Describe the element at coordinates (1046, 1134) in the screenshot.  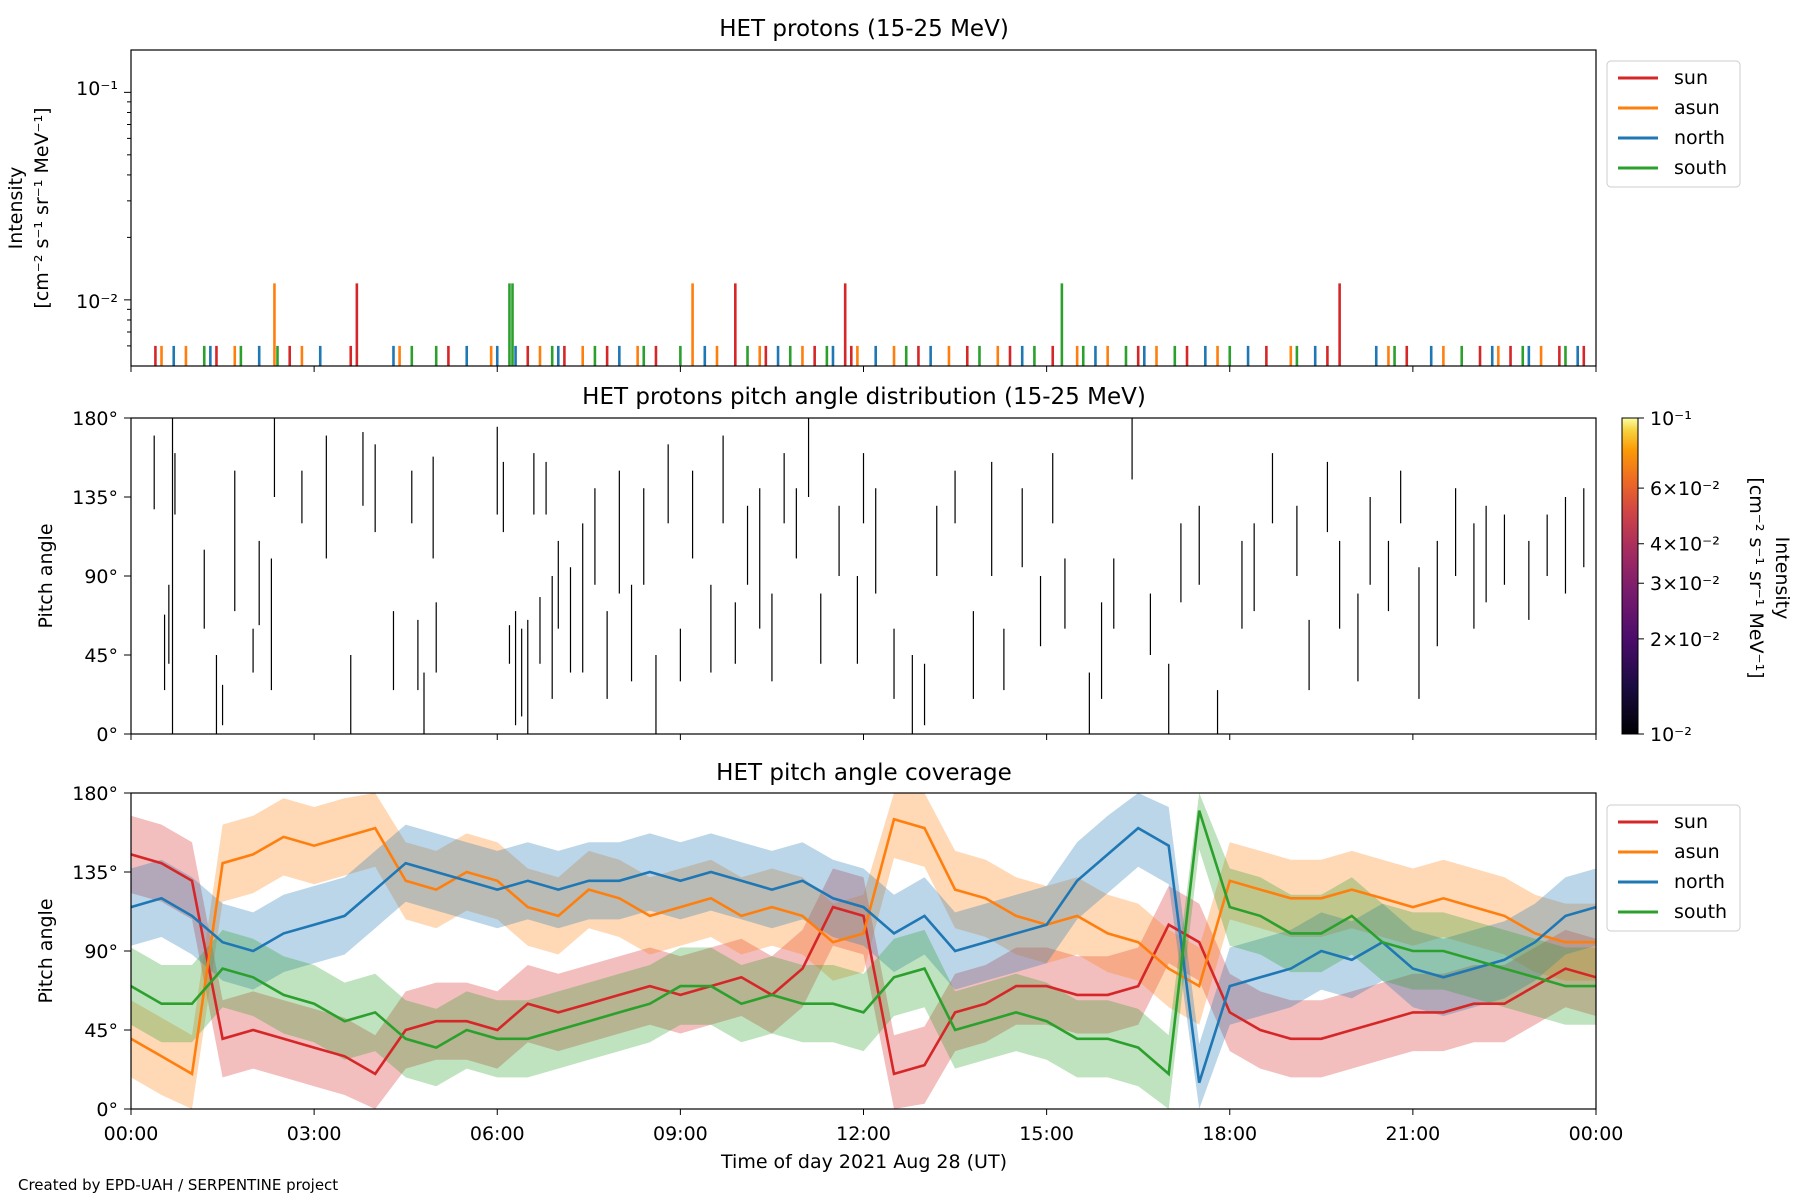
I see `x-tick-label: 15:00` at that location.